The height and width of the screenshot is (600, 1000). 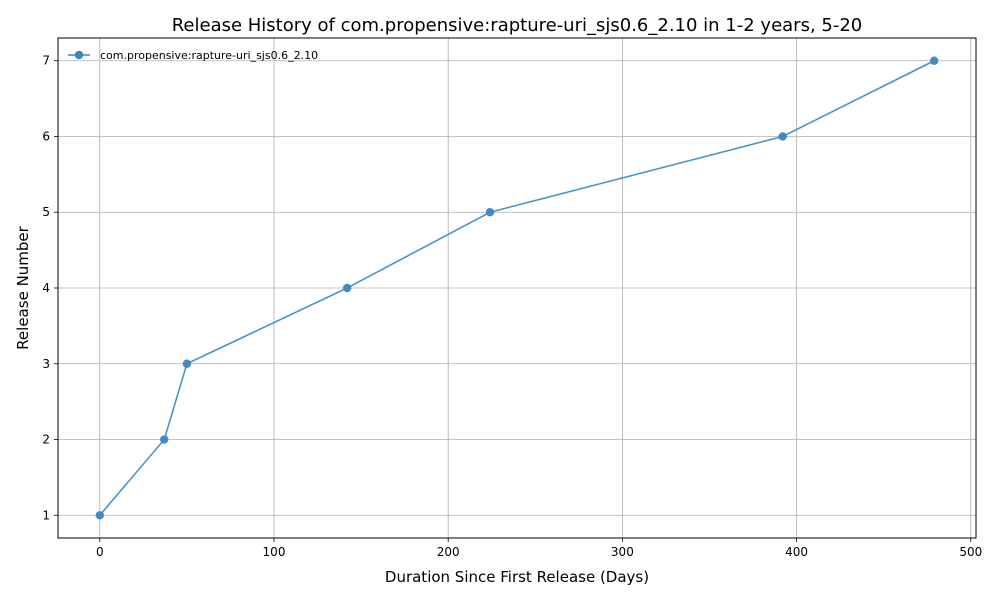 I want to click on x-axis-ticks: 0 100 200 300 400 500, so click(x=539, y=548).